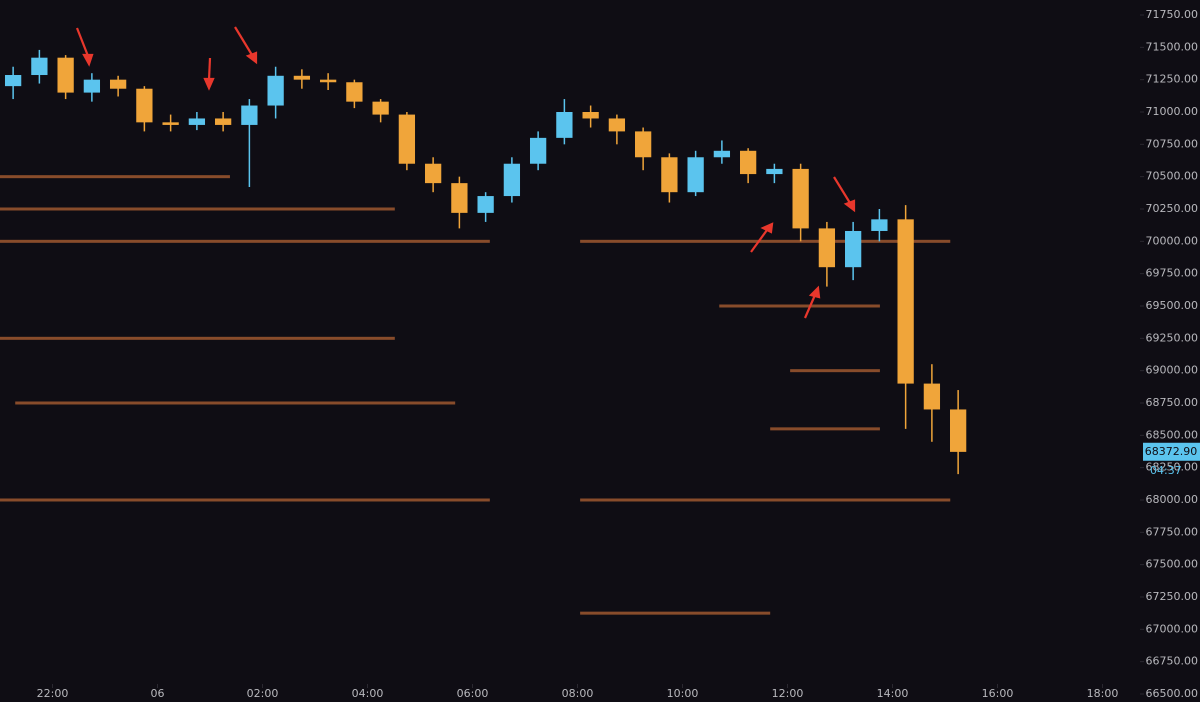 This screenshot has height=702, width=1200. What do you see at coordinates (1103, 693) in the screenshot?
I see `x-tick-label: 18:00` at bounding box center [1103, 693].